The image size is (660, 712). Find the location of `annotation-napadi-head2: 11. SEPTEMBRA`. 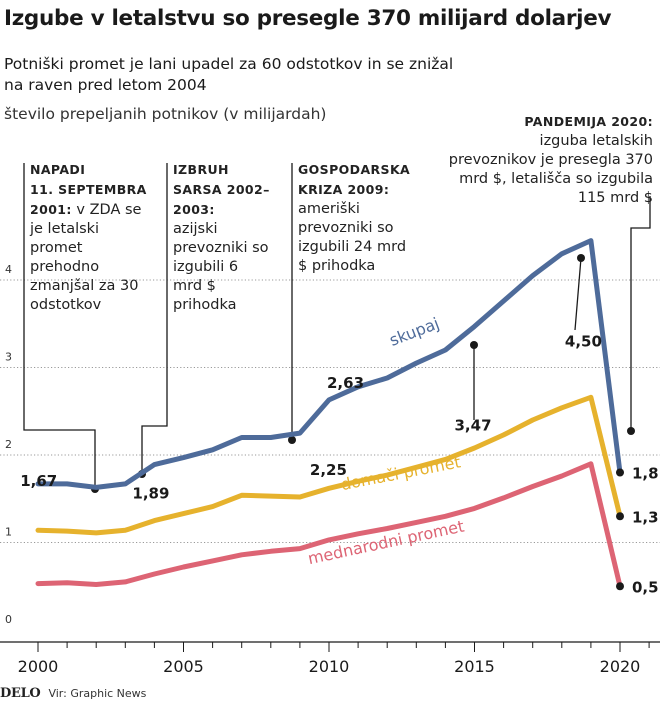

annotation-napadi-head2: 11. SEPTEMBRA is located at coordinates (88, 189).